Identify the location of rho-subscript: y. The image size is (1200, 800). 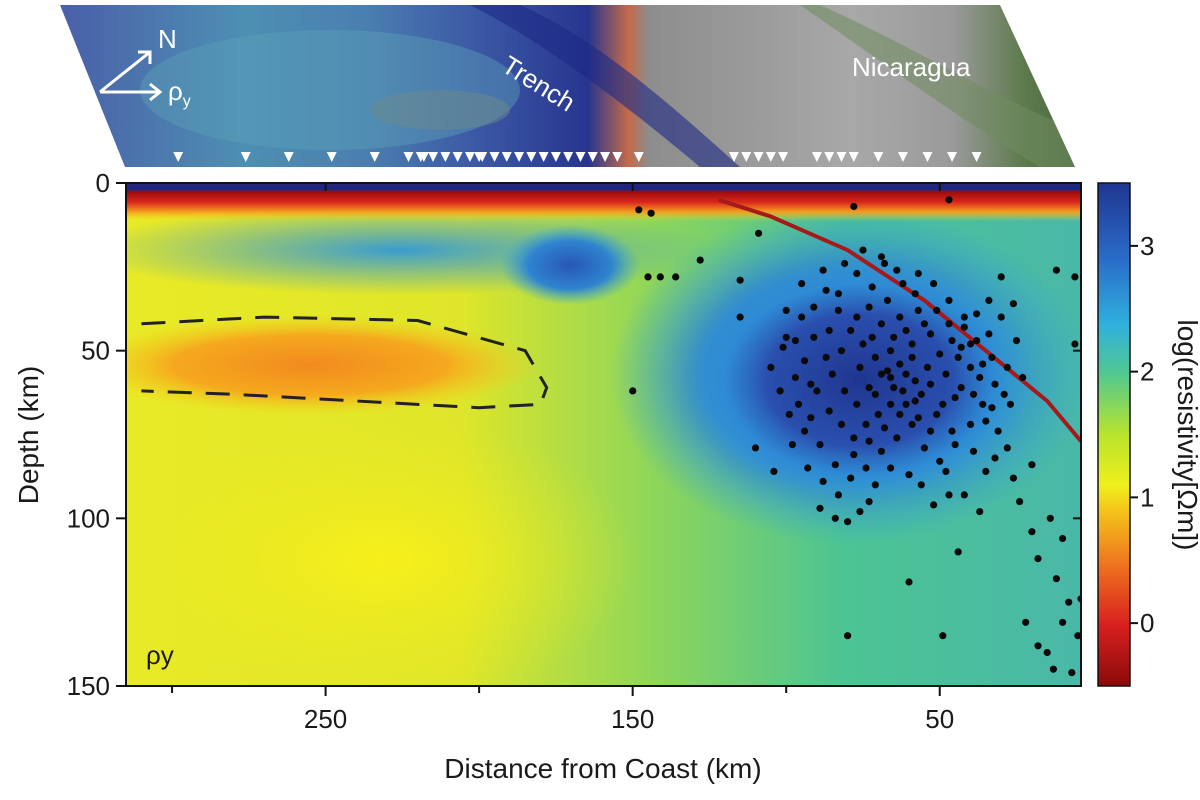
(187, 101).